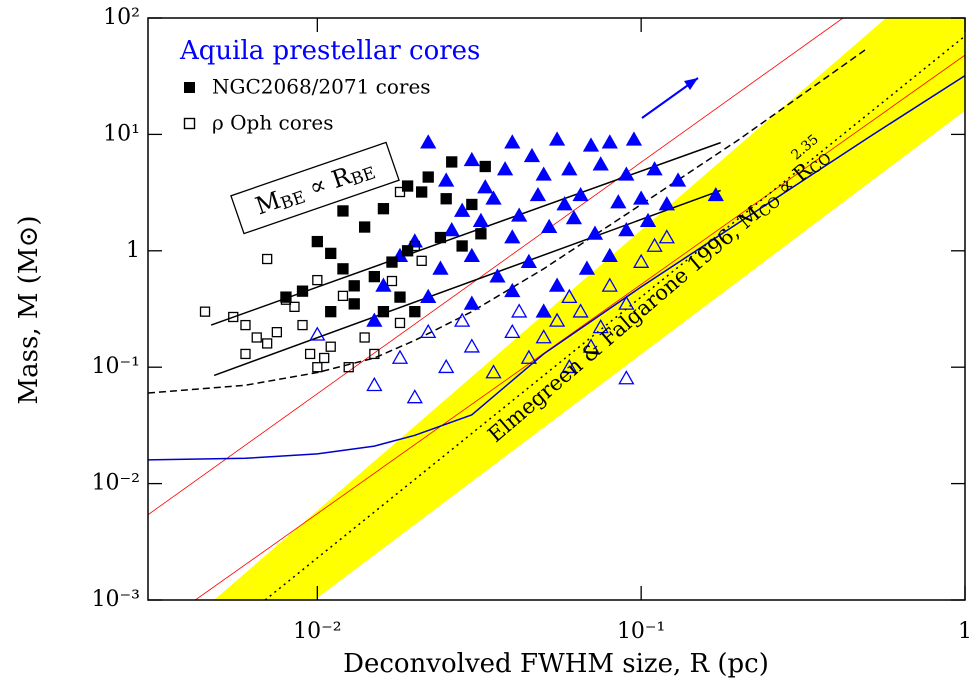 This screenshot has height=684, width=971. What do you see at coordinates (272, 123) in the screenshot?
I see `legend-label: ρ Oph cores` at bounding box center [272, 123].